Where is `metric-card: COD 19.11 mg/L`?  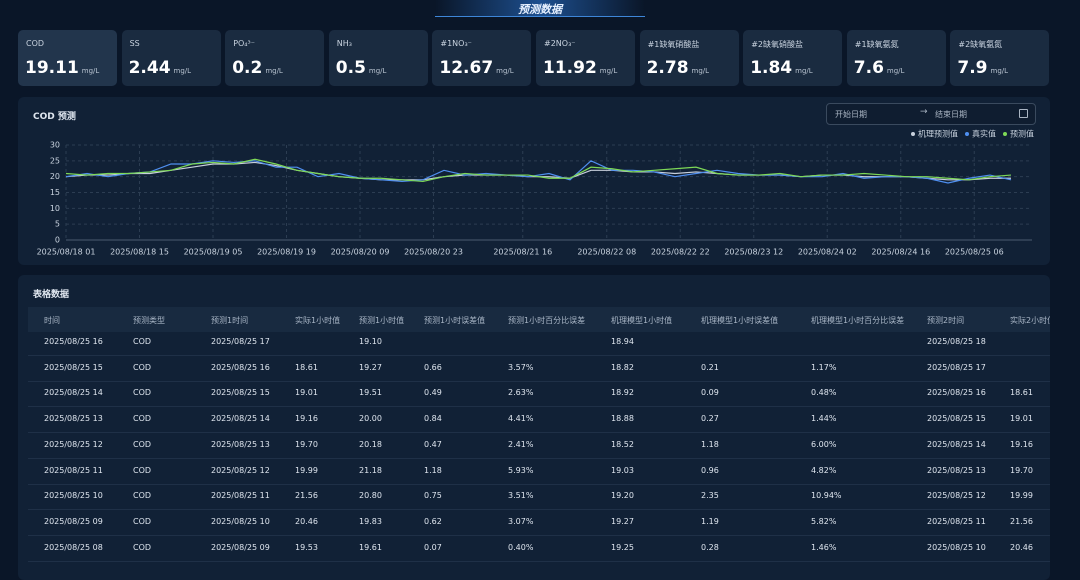
metric-card: COD 19.11 mg/L is located at coordinates (67, 58).